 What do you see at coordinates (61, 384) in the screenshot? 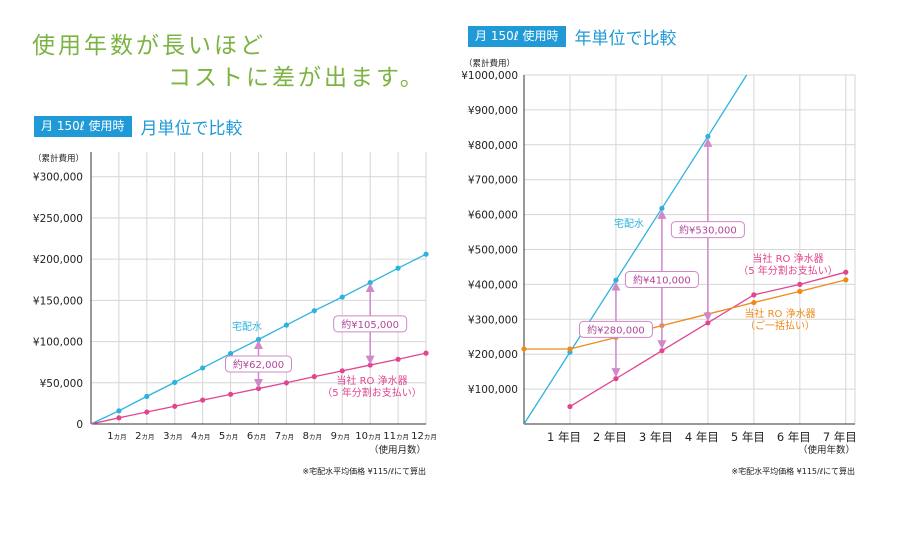
I see `y-tick-label: ¥50,000` at bounding box center [61, 384].